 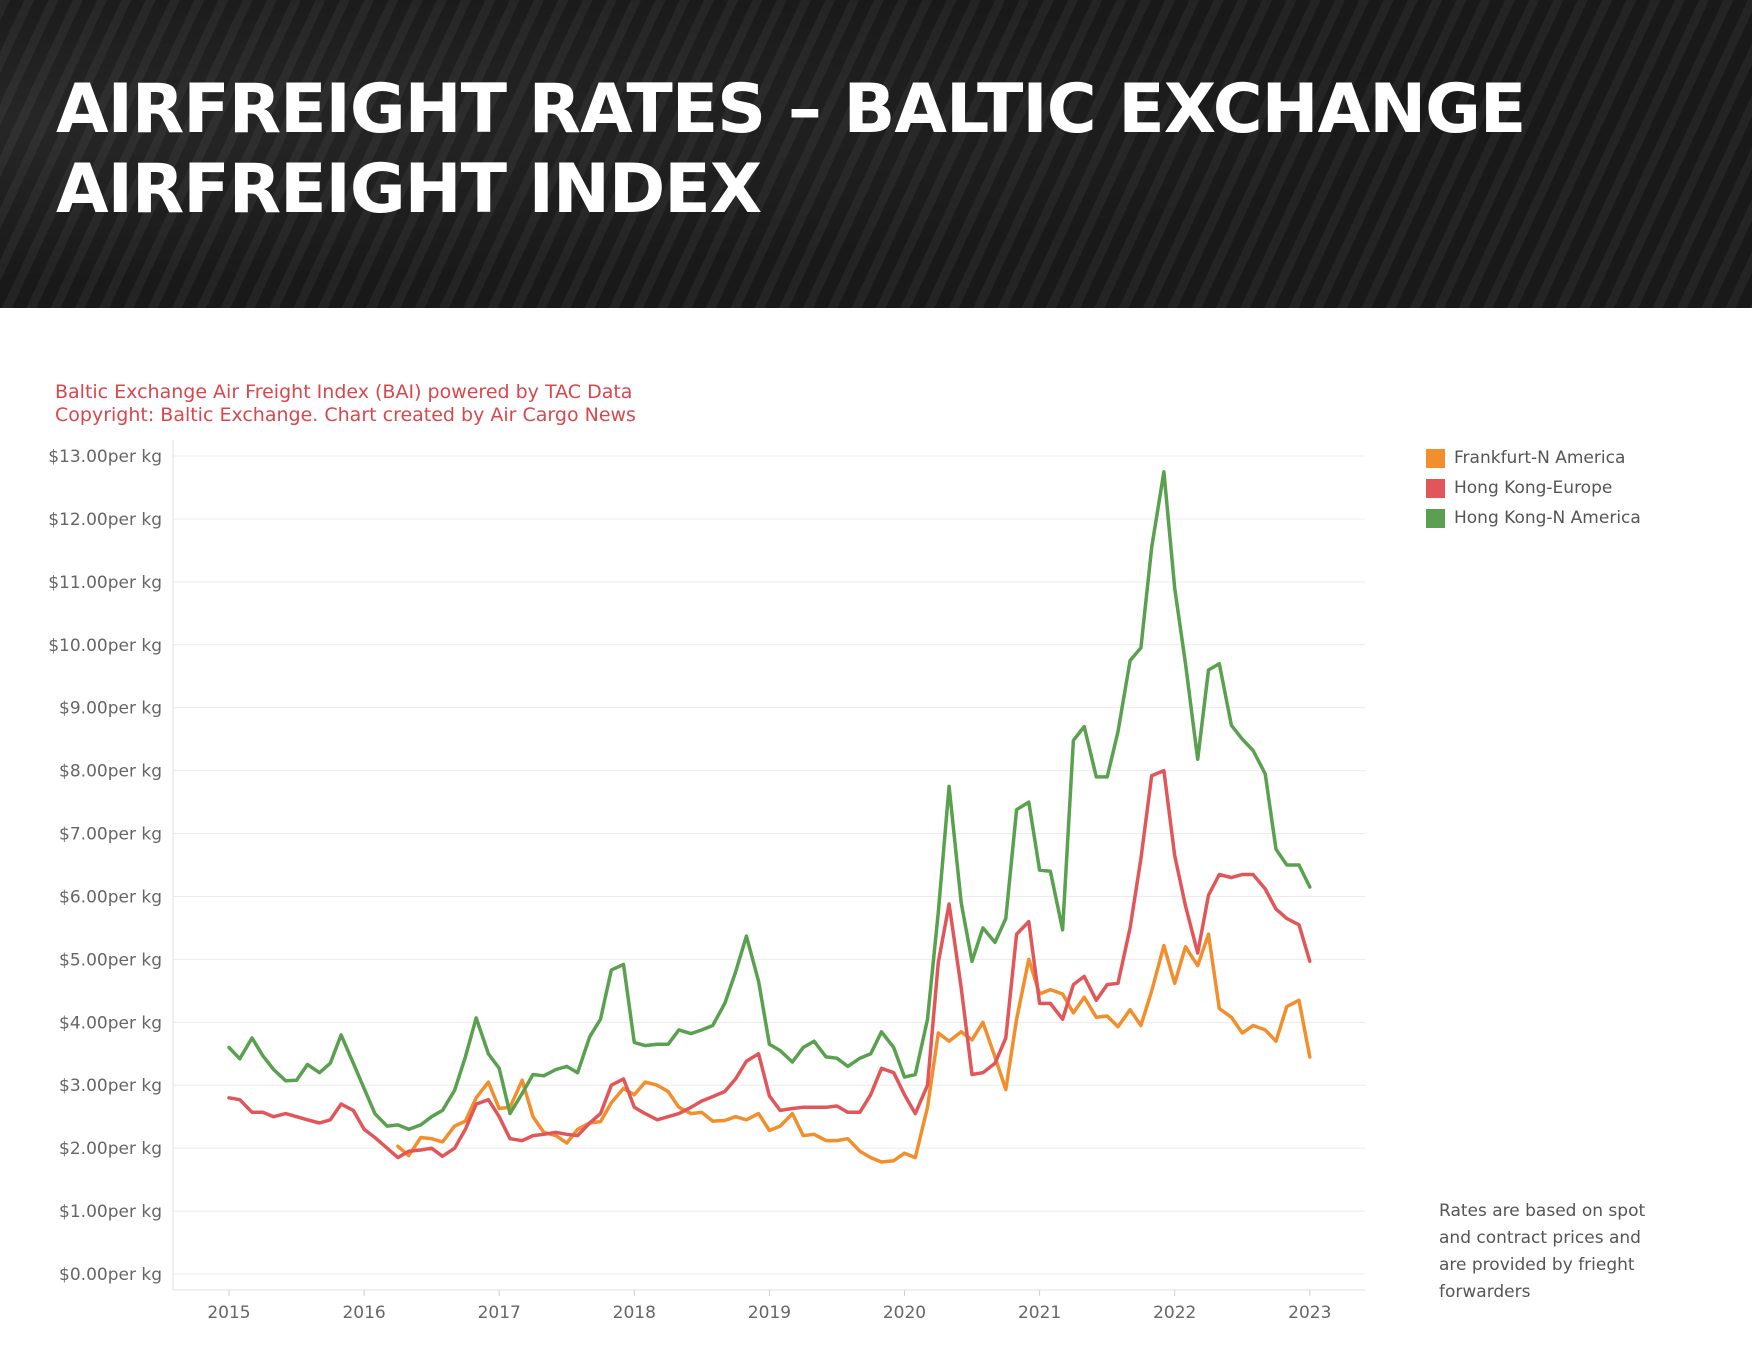 I want to click on y-tick-label: $9.00per kg, so click(x=110, y=709).